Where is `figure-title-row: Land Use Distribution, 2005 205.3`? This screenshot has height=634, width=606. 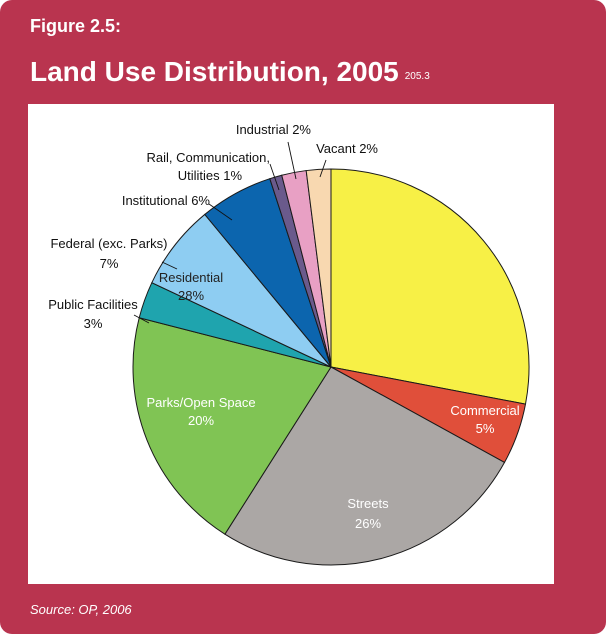 figure-title-row: Land Use Distribution, 2005 205.3 is located at coordinates (230, 72).